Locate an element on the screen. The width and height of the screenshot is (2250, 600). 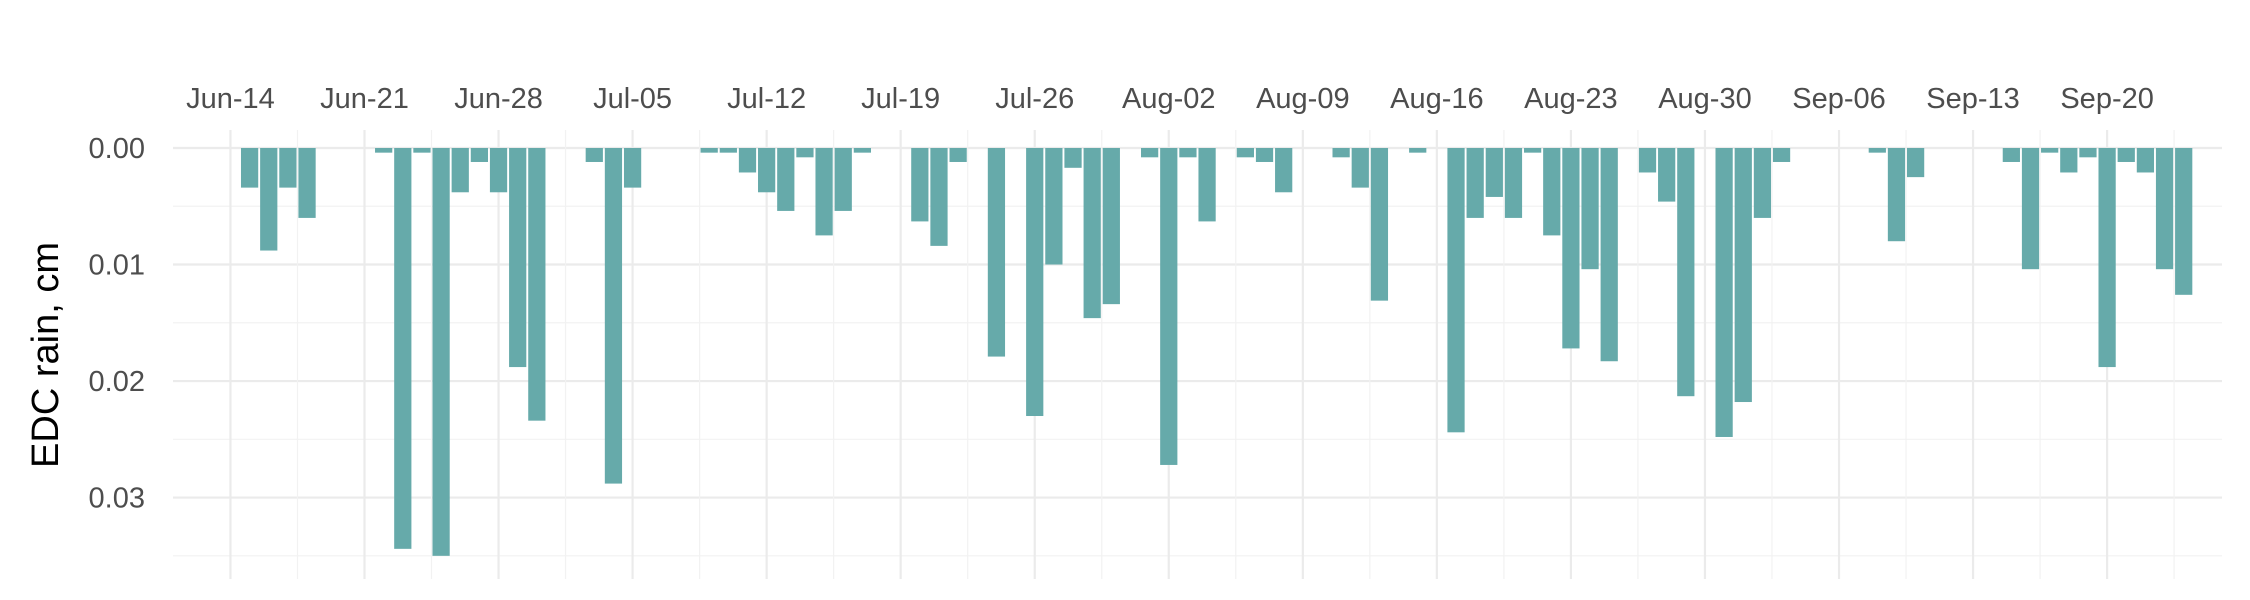
x-tick-label: Jun-28 is located at coordinates (498, 99).